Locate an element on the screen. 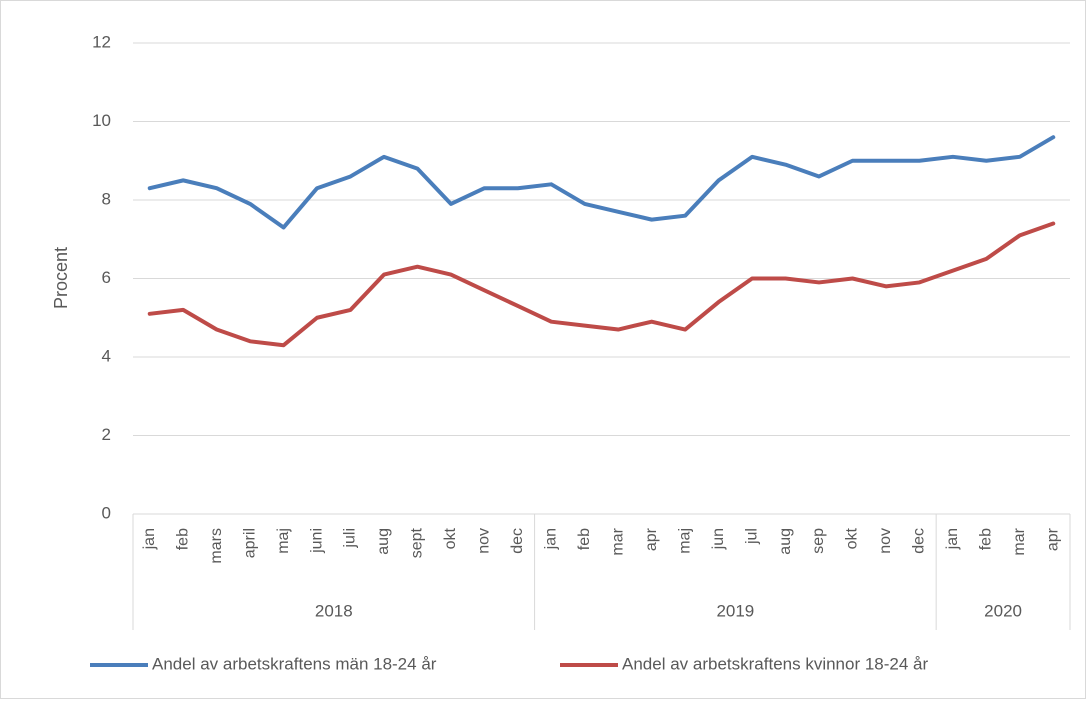 This screenshot has width=1086, height=704. y-axis-label: Procent is located at coordinates (61, 278).